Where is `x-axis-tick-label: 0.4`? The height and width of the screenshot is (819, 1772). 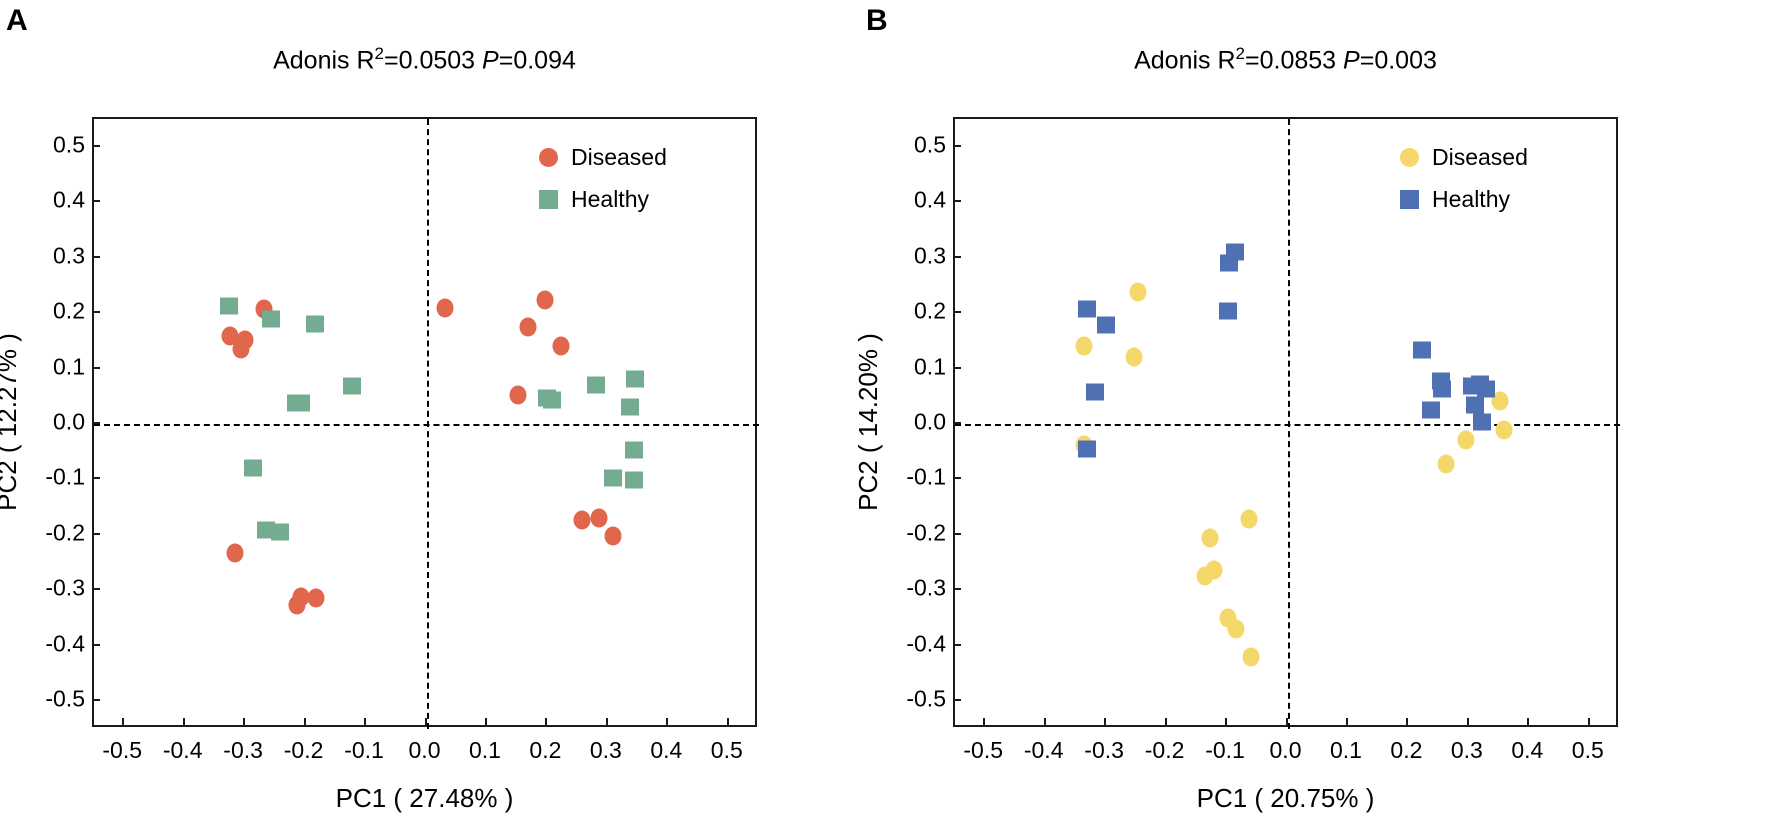
x-axis-tick-label: 0.4 is located at coordinates (1527, 750).